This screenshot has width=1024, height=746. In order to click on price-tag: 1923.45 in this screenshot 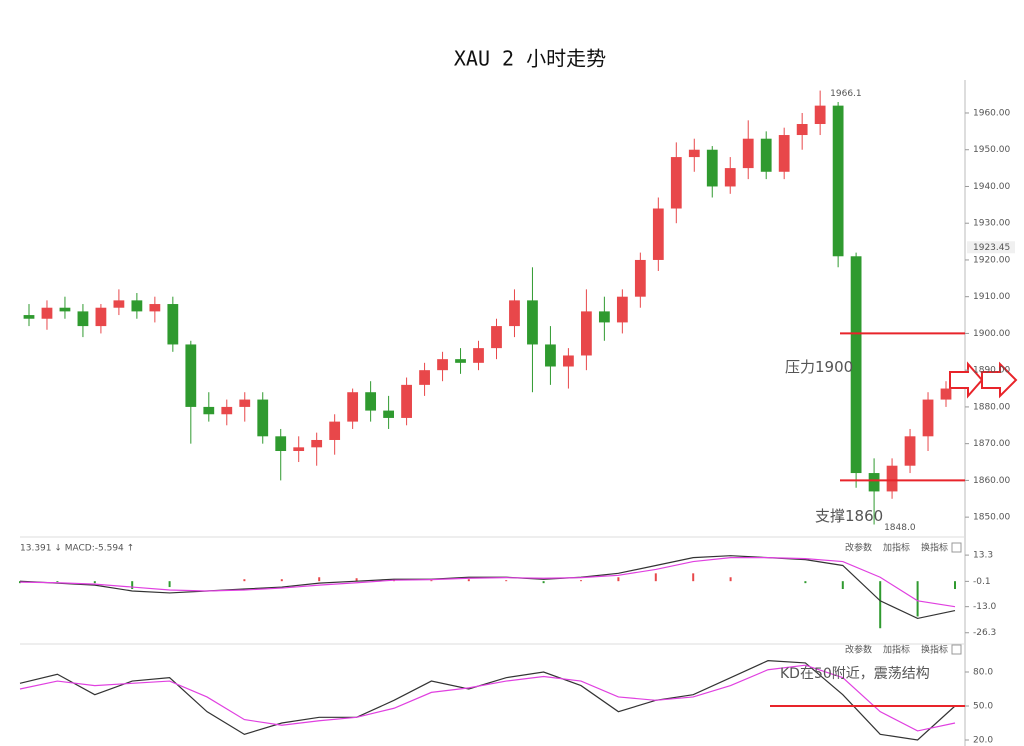, I will do `click(991, 248)`.